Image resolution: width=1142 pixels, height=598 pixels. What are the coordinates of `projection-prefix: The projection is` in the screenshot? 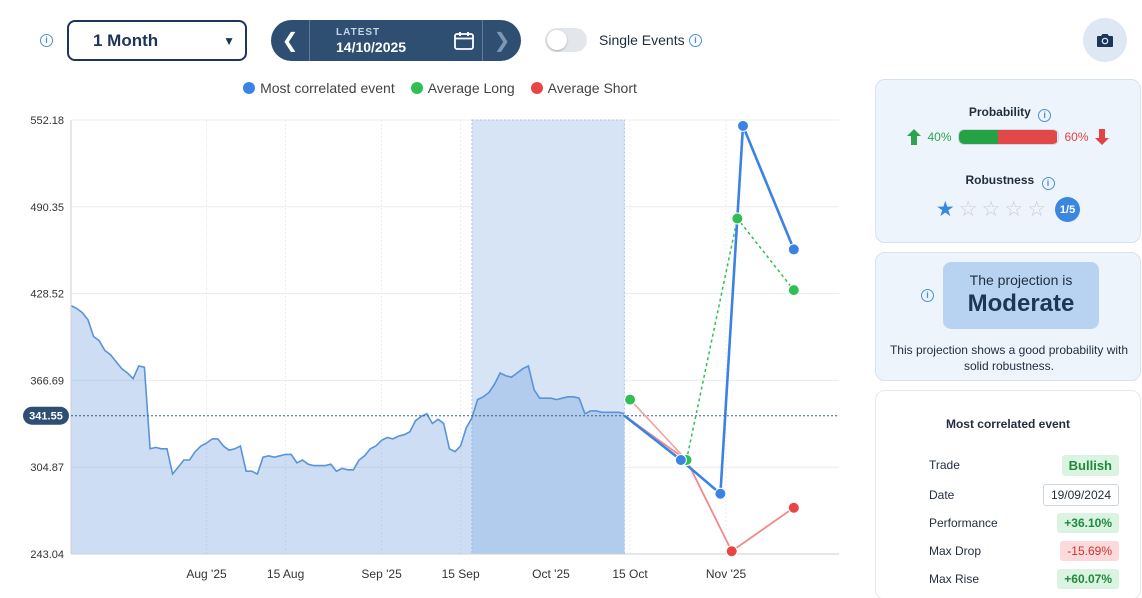 It's located at (1021, 280).